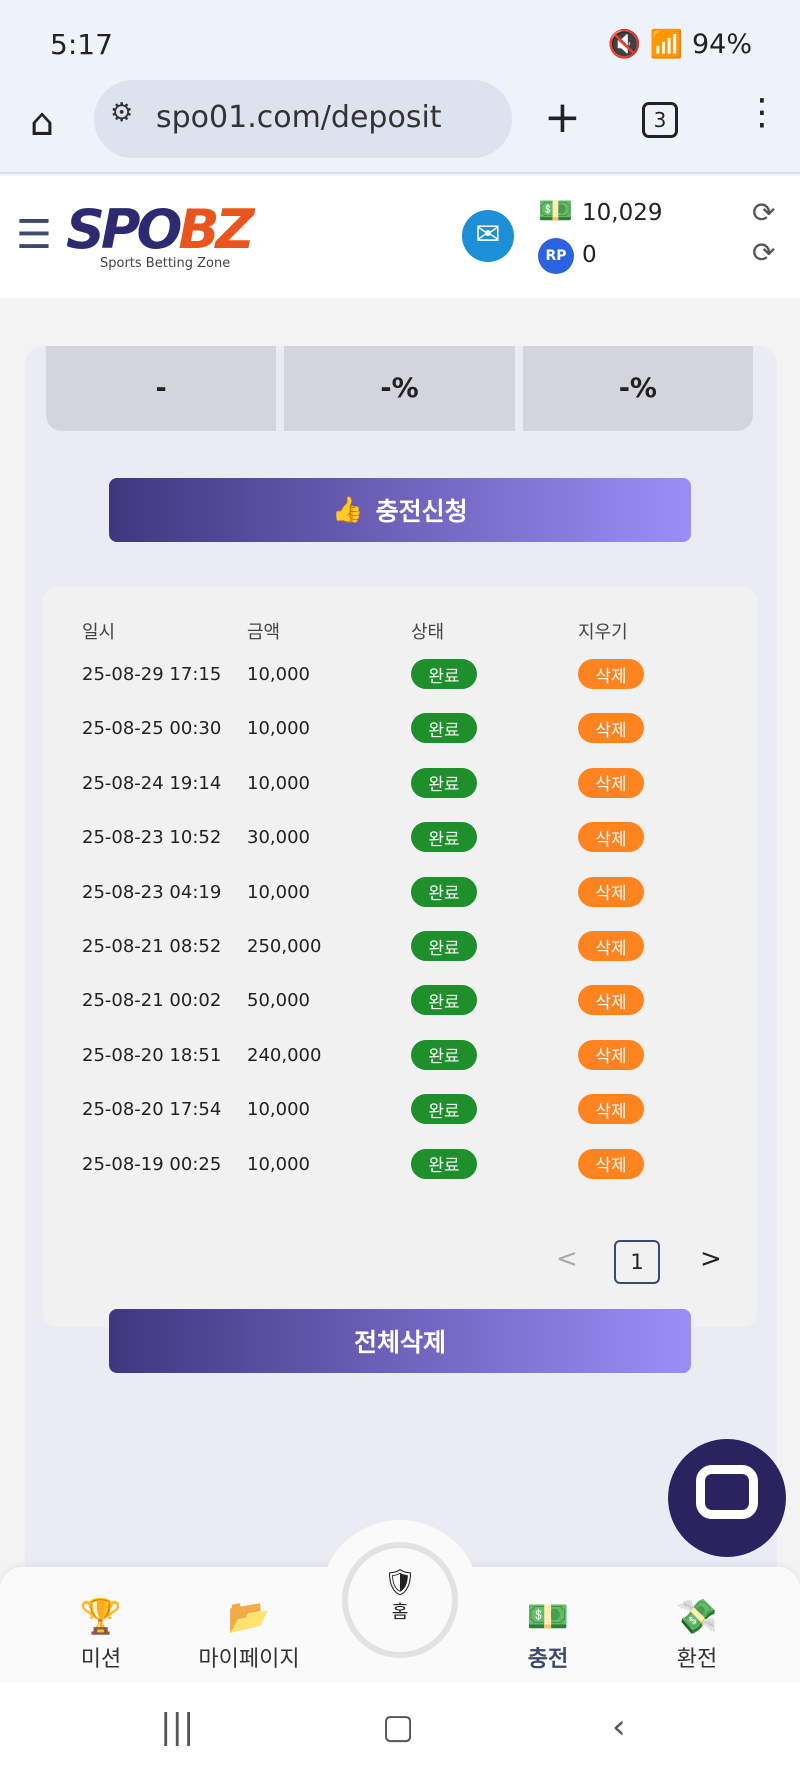  Describe the element at coordinates (177, 1727) in the screenshot. I see `recent-apps-icon: |||` at that location.